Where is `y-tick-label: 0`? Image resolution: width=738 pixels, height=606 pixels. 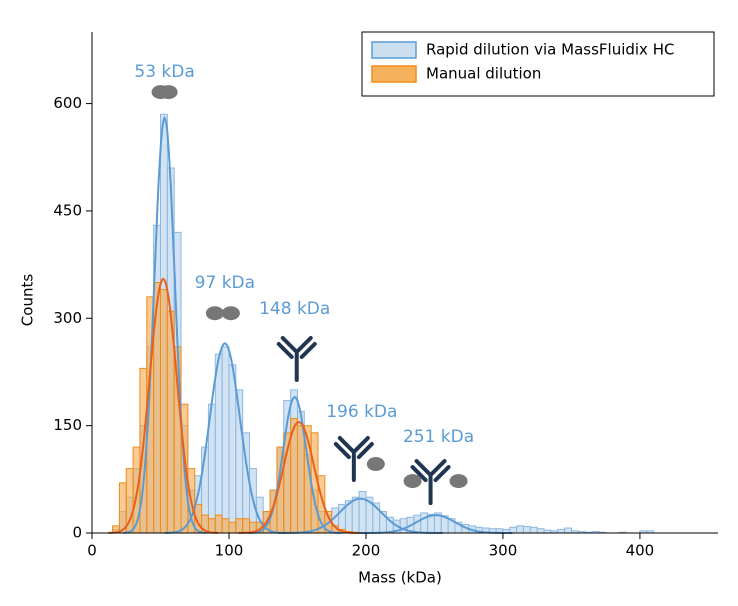
y-tick-label: 0 is located at coordinates (77, 533).